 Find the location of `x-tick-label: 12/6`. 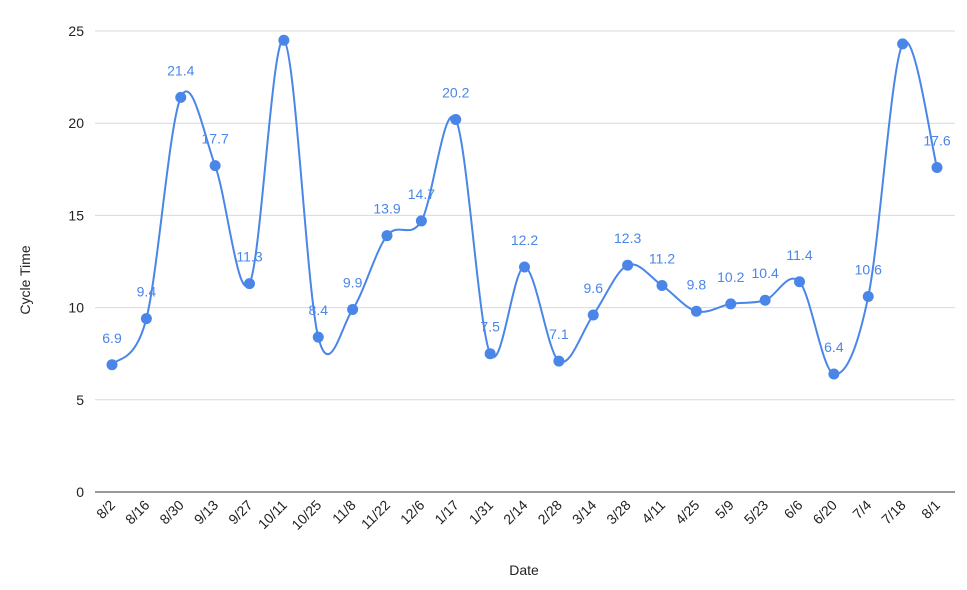

x-tick-label: 12/6 is located at coordinates (412, 512).